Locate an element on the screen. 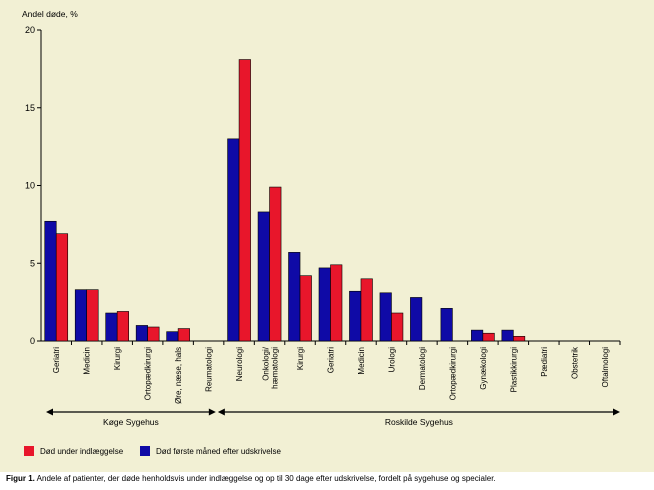 Image resolution: width=654 pixels, height=490 pixels. svg-text: Onkologi/ is located at coordinates (266, 363).